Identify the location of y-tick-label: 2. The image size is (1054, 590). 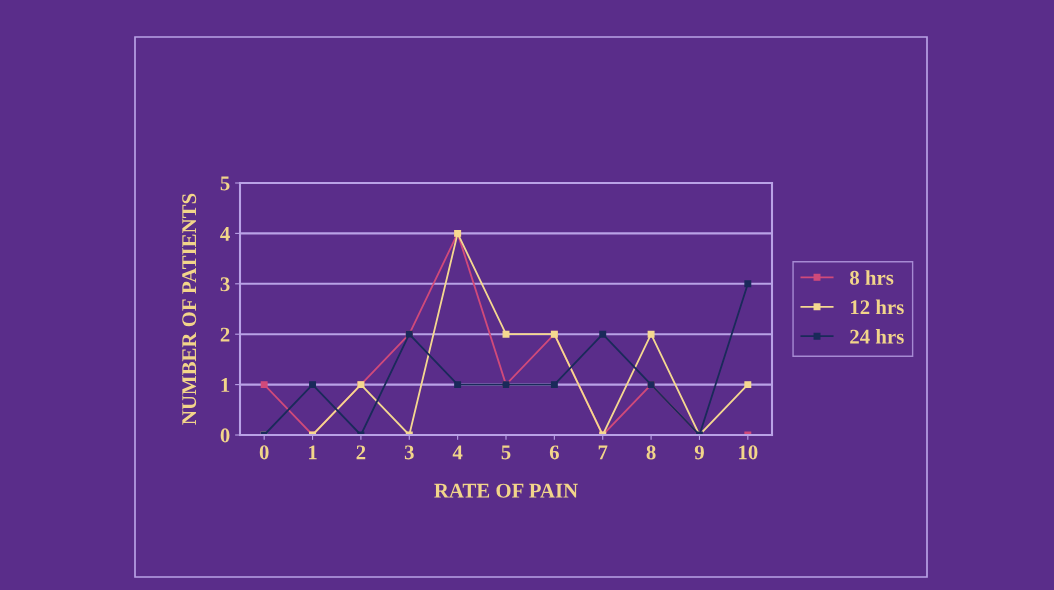
(225, 334).